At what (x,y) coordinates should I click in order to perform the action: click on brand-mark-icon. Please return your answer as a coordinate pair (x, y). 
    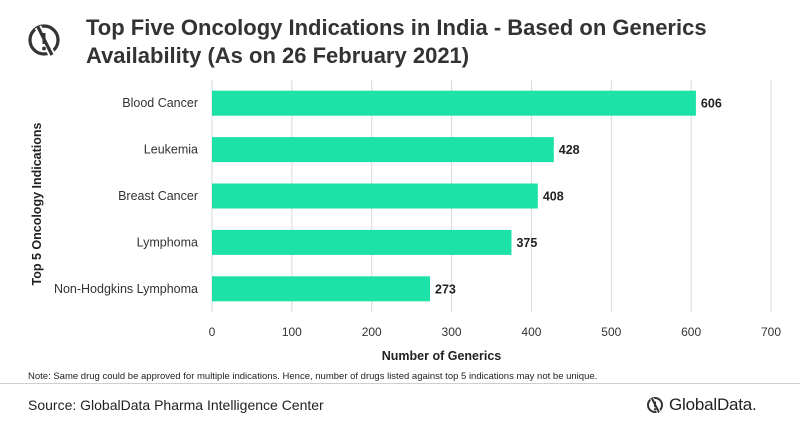
    Looking at the image, I should click on (655, 405).